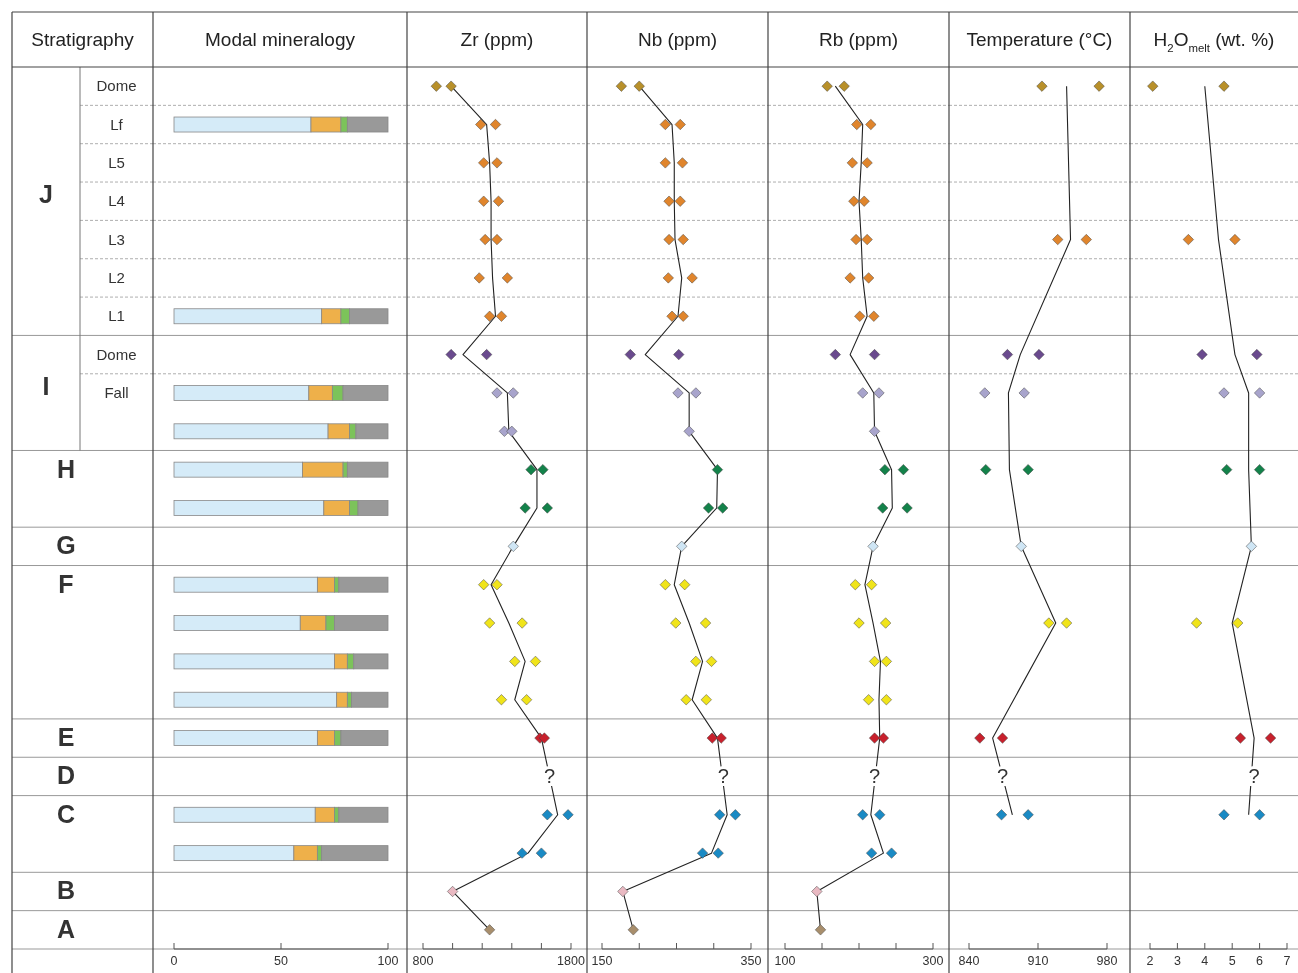  Describe the element at coordinates (497, 39) in the screenshot. I see `chart-title: Zr (ppm)` at that location.